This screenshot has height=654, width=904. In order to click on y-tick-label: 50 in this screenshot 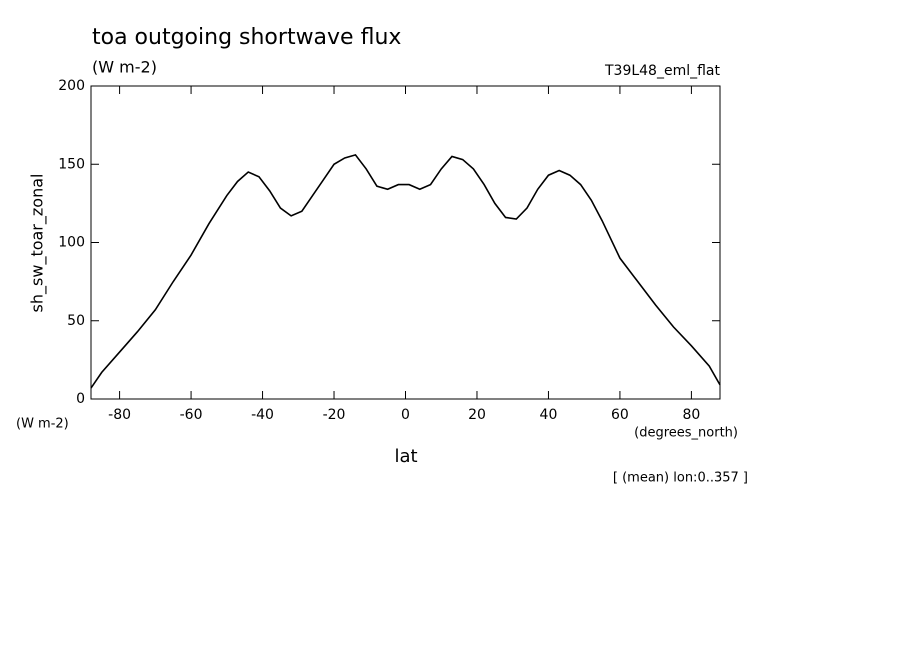, I will do `click(76, 321)`.